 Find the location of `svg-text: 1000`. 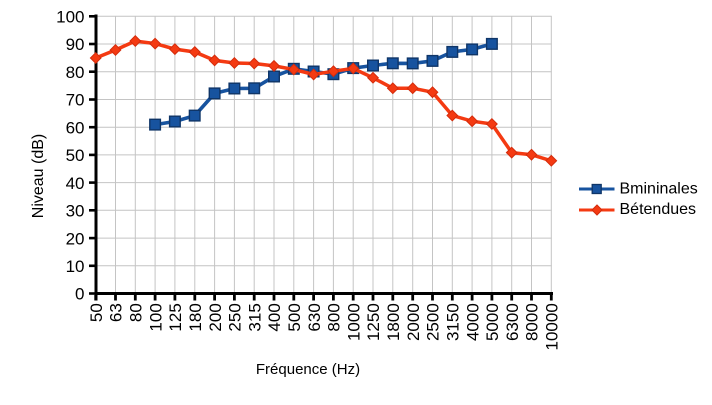

svg-text: 1000 is located at coordinates (353, 322).